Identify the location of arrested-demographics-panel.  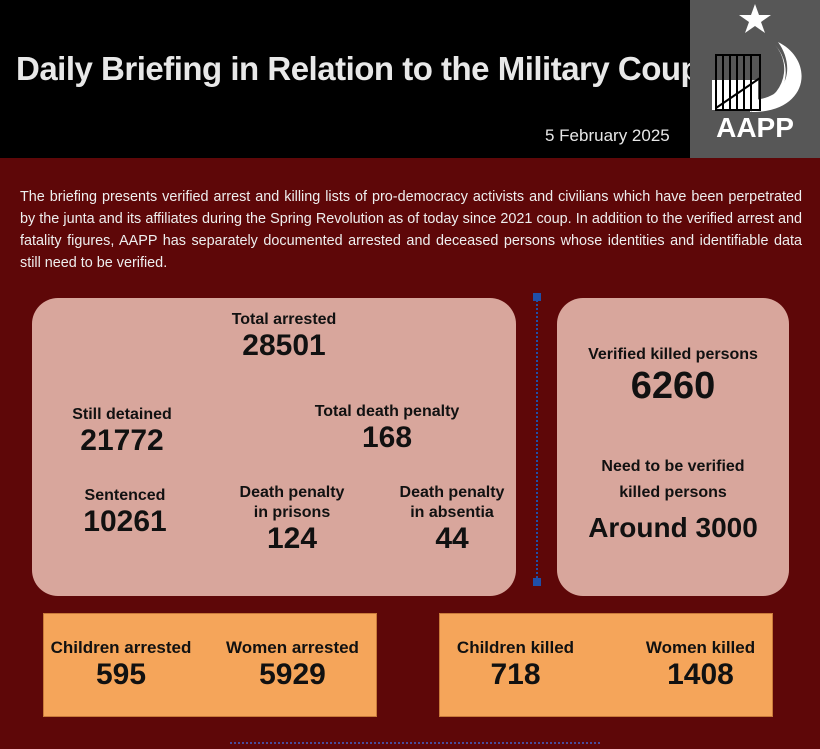
(210, 665).